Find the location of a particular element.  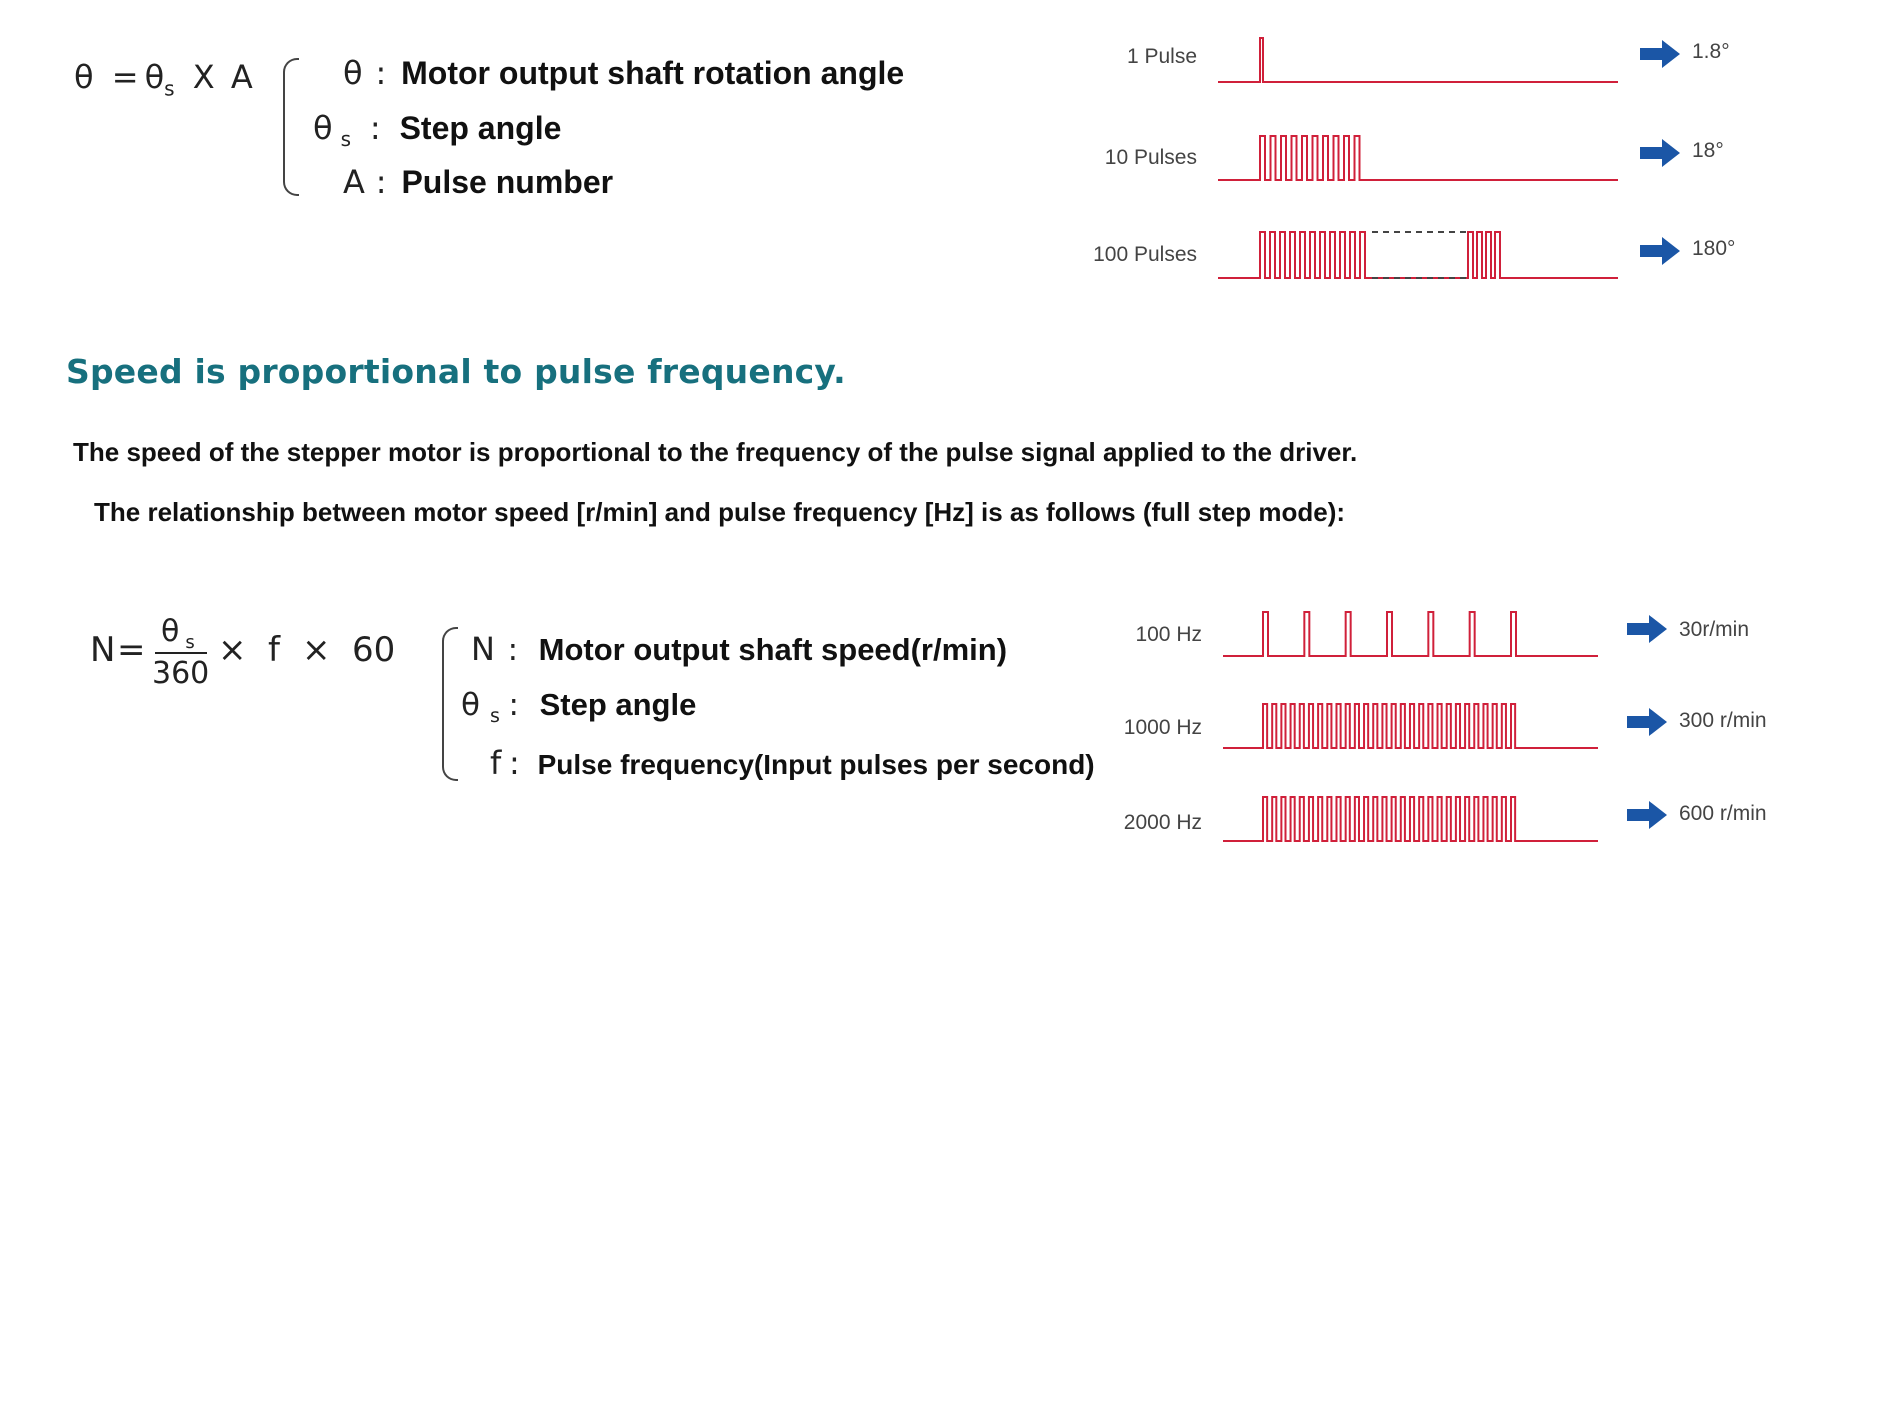

definition-speed: N : Motor output shaft speed(r/min) is located at coordinates (739, 649).